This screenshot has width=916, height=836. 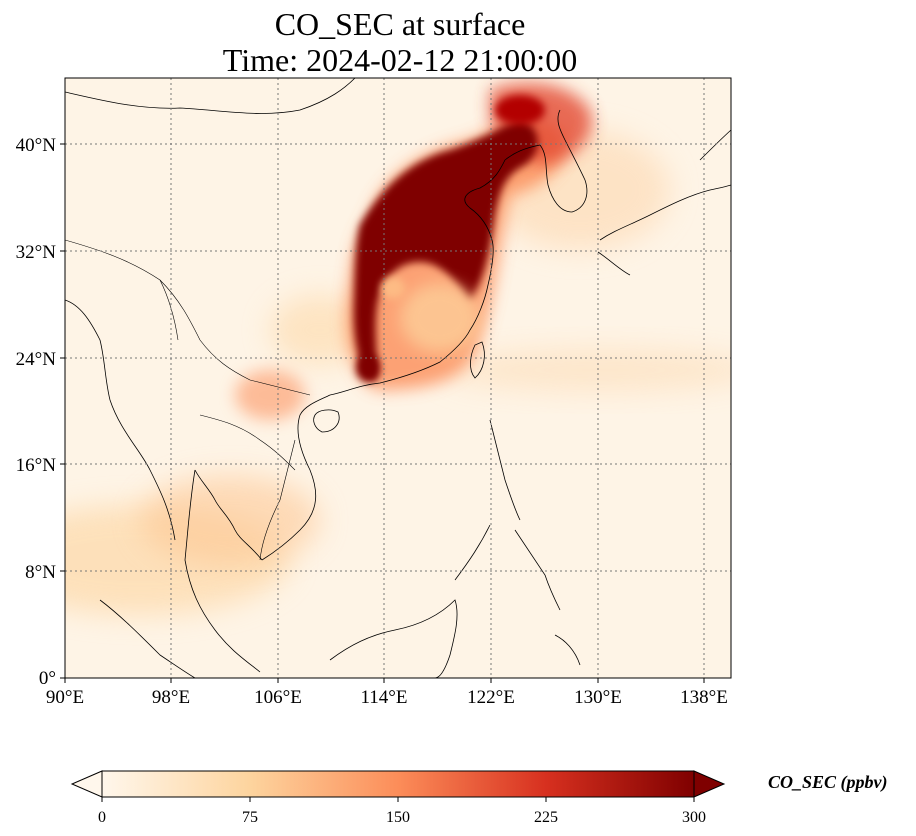 What do you see at coordinates (47, 678) in the screenshot?
I see `y-tick-label: 0°` at bounding box center [47, 678].